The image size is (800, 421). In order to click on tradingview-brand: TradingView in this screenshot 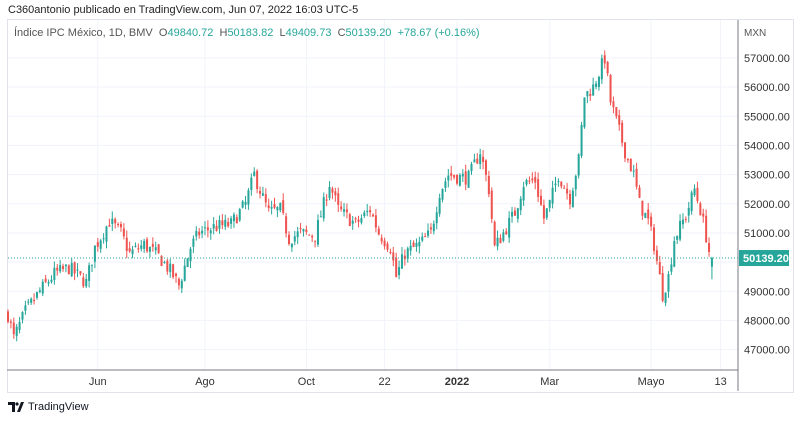, I will do `click(48, 407)`.